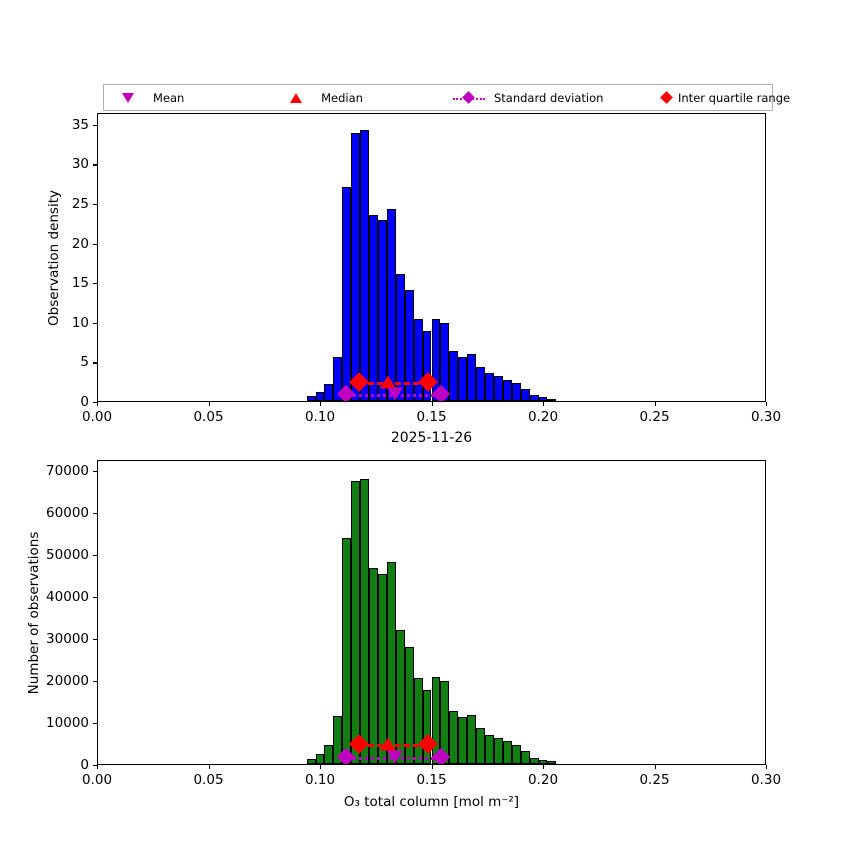 This screenshot has height=850, width=850. I want to click on y-axis-tick-label: 25, so click(80, 204).